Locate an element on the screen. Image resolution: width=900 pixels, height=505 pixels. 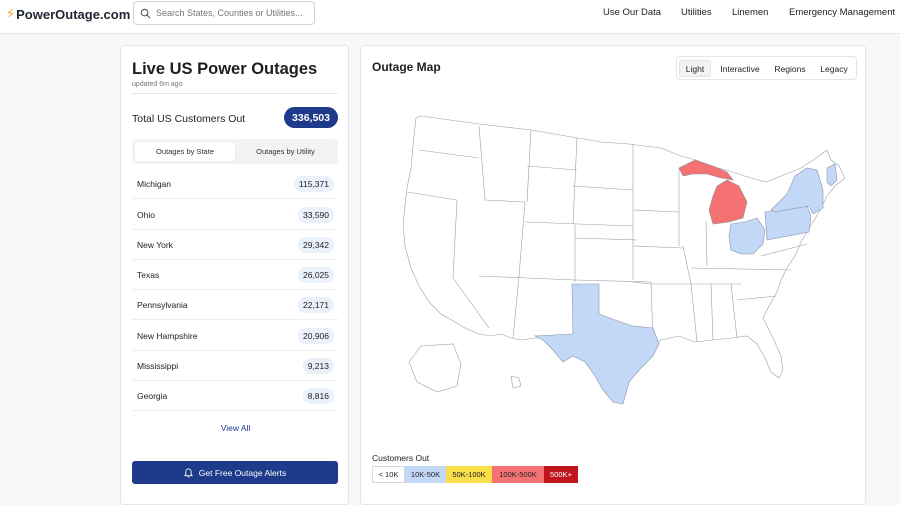
state-outage-count: 20,906 is located at coordinates (316, 336).